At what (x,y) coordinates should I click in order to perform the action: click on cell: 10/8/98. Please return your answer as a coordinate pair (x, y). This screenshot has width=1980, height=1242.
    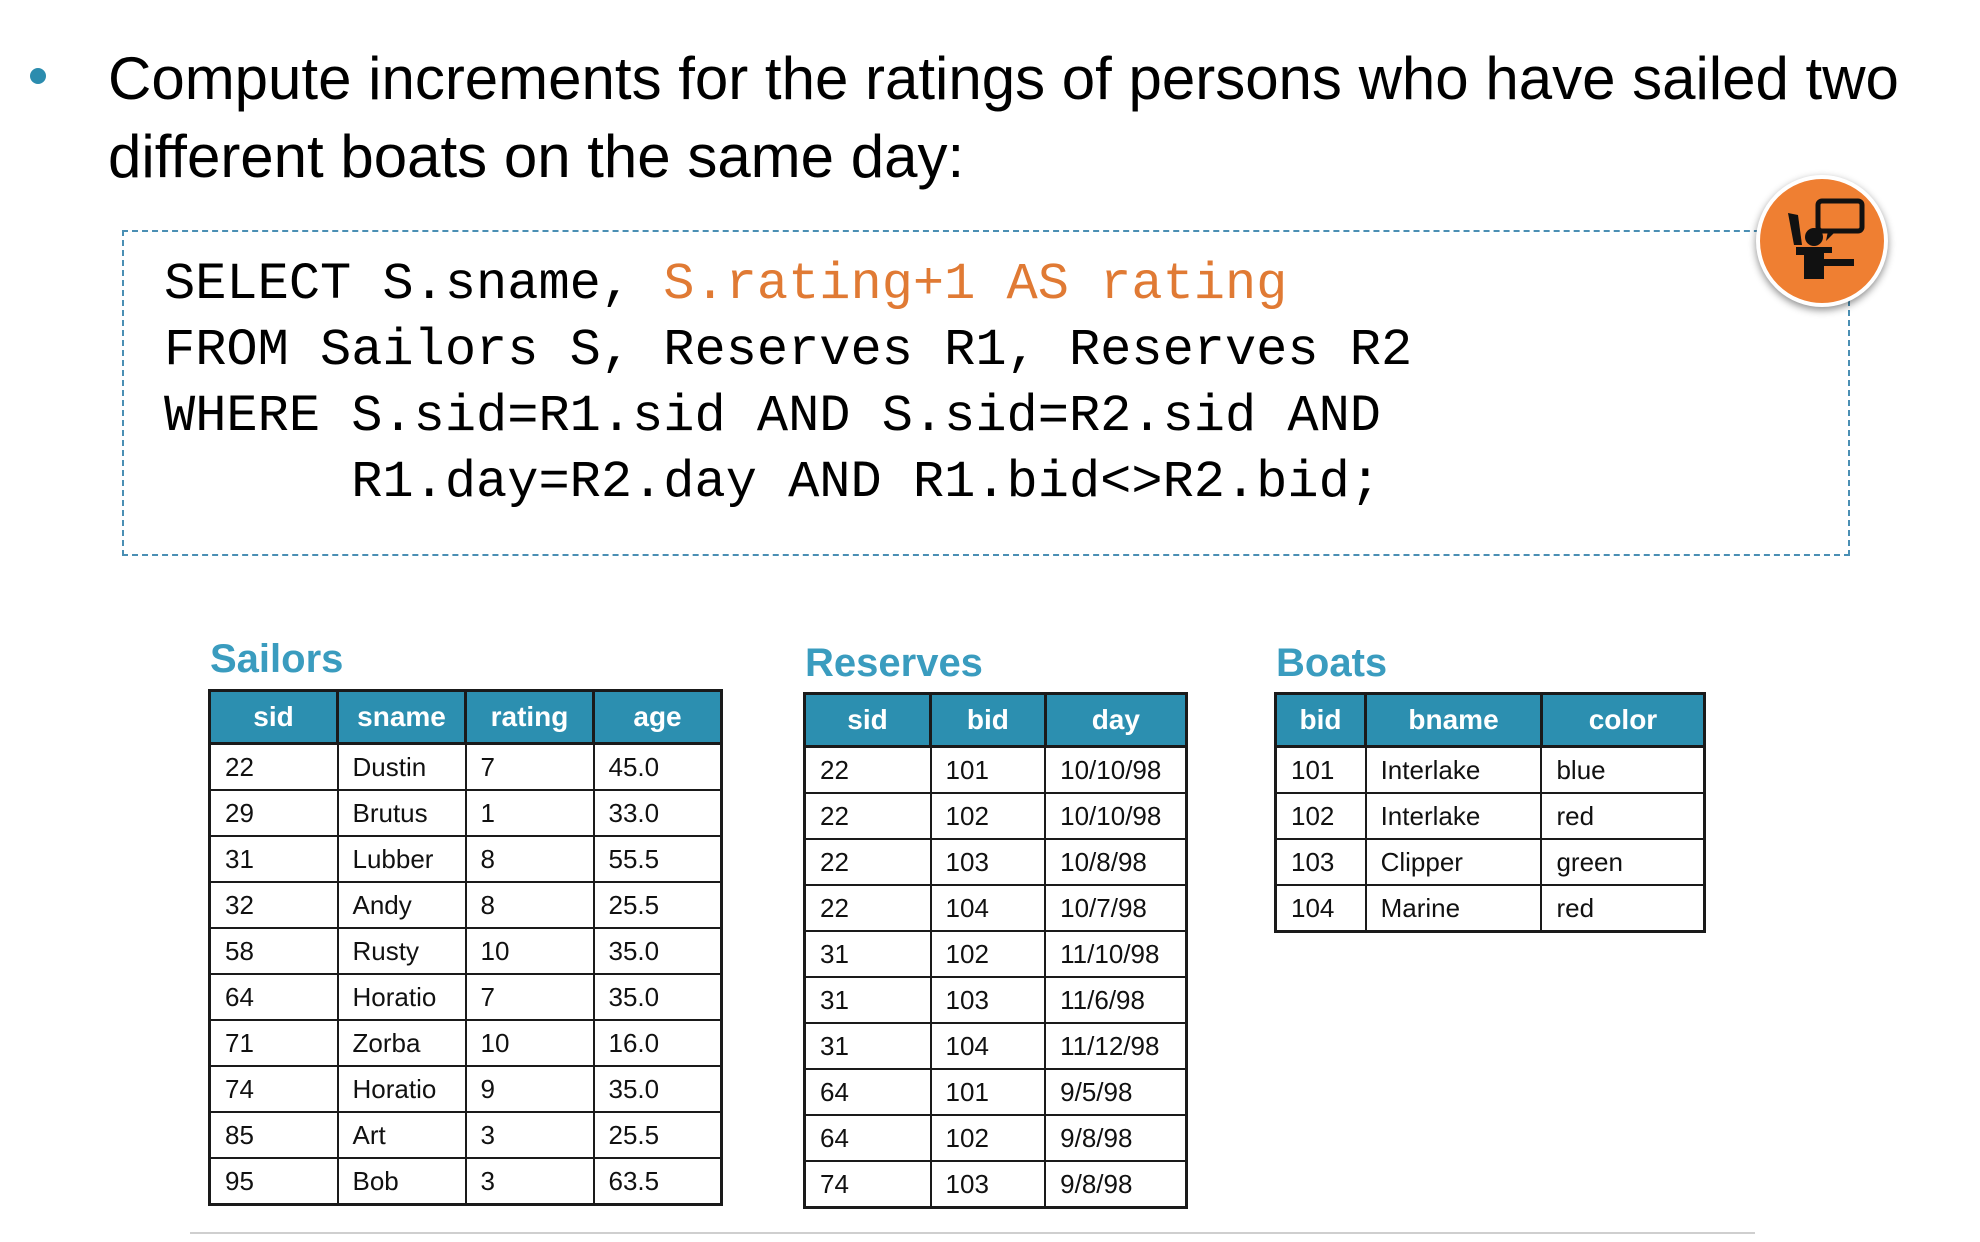
    Looking at the image, I should click on (1116, 862).